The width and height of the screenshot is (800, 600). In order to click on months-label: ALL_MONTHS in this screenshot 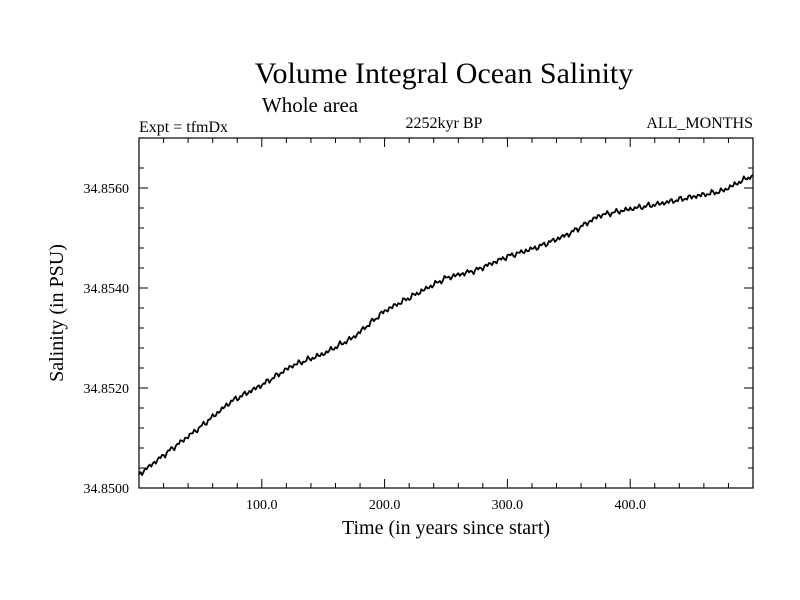, I will do `click(699, 123)`.